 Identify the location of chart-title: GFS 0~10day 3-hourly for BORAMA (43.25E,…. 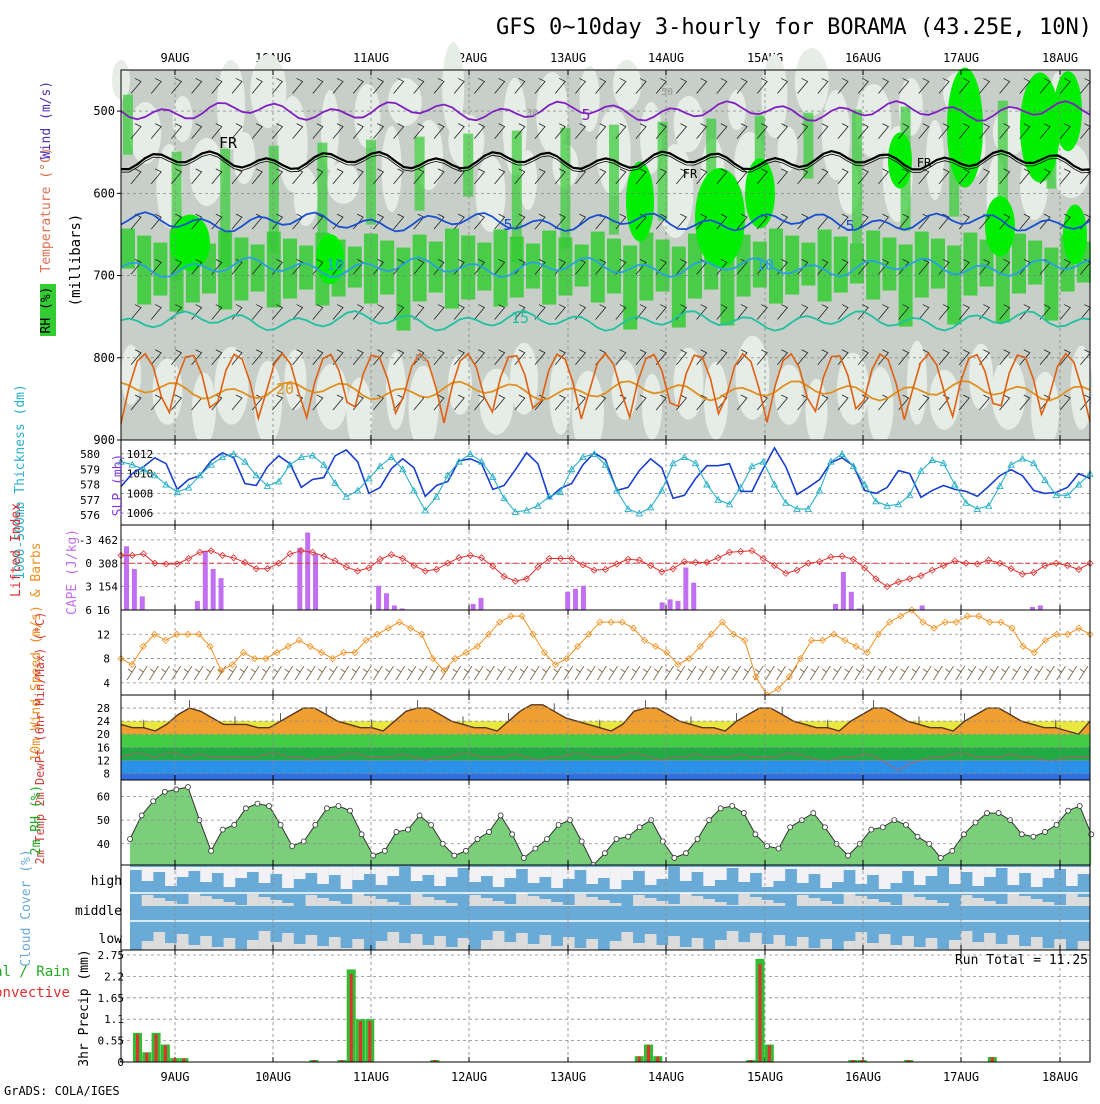
(794, 27).